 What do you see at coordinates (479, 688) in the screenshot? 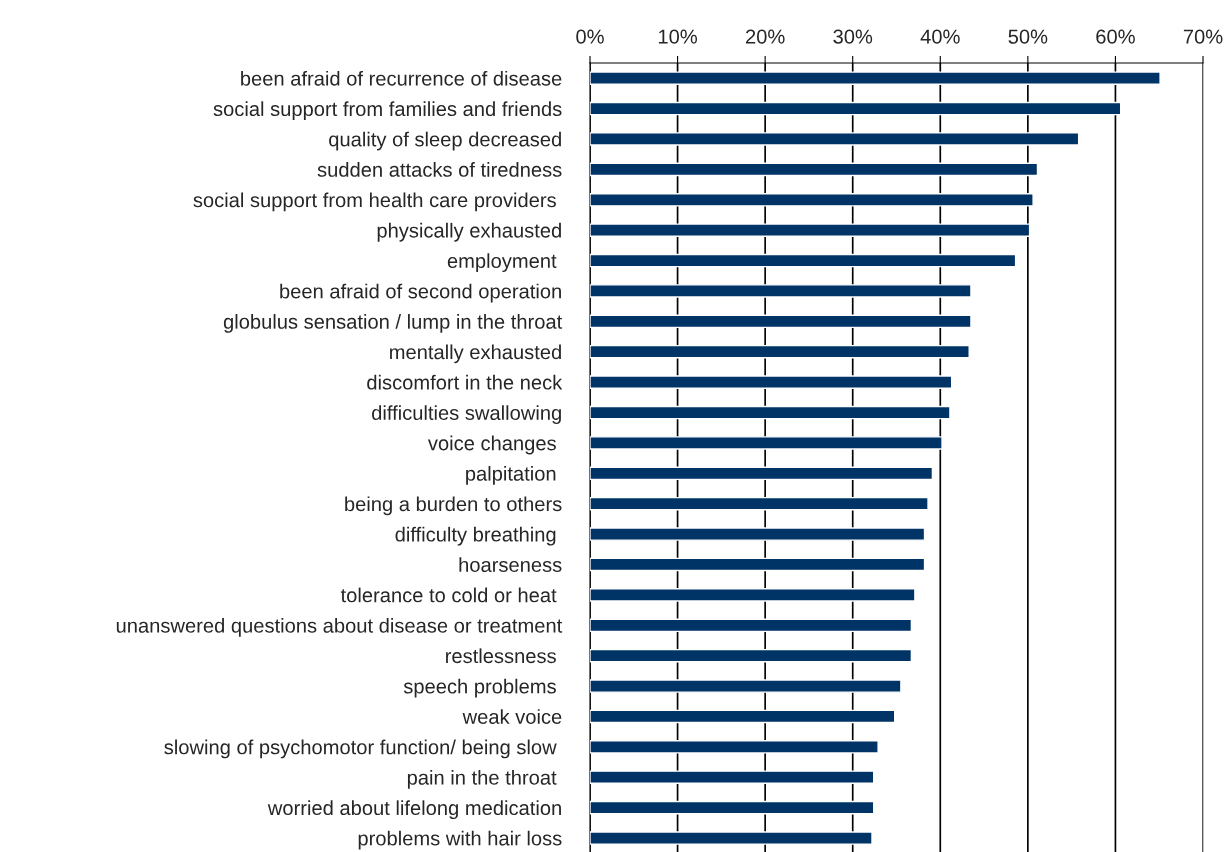
I see `y-tick-label: speech problems` at bounding box center [479, 688].